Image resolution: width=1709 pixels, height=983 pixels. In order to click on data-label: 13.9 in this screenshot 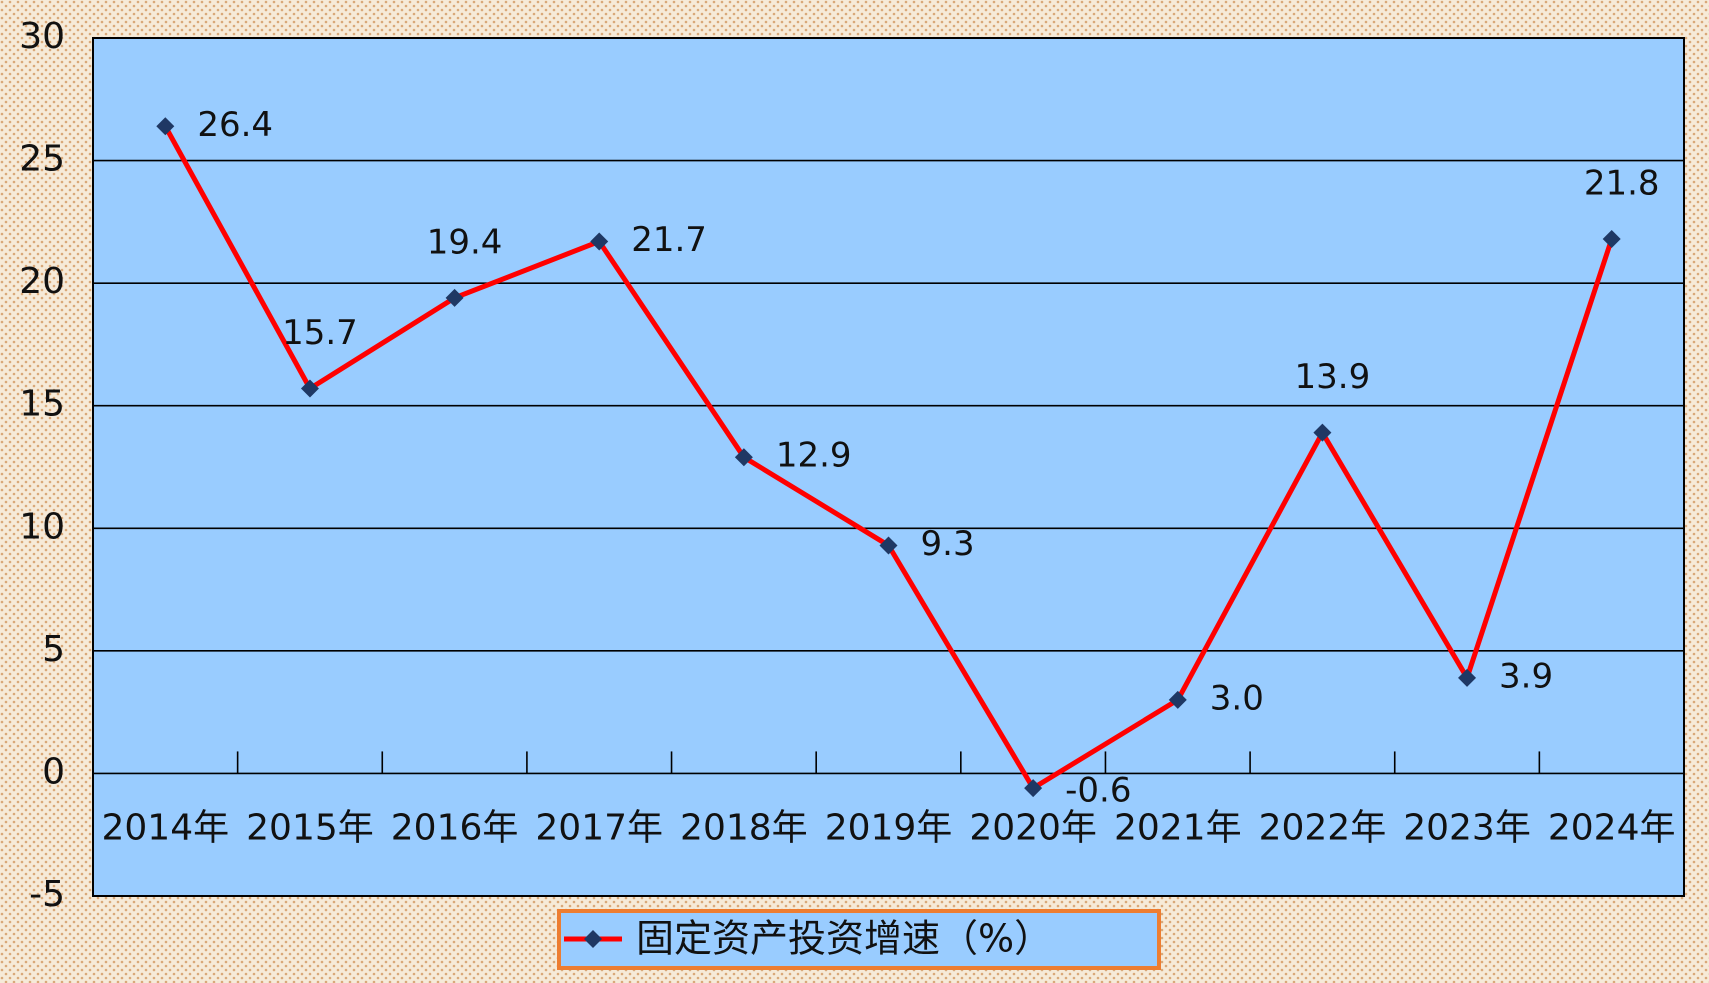, I will do `click(1333, 377)`.